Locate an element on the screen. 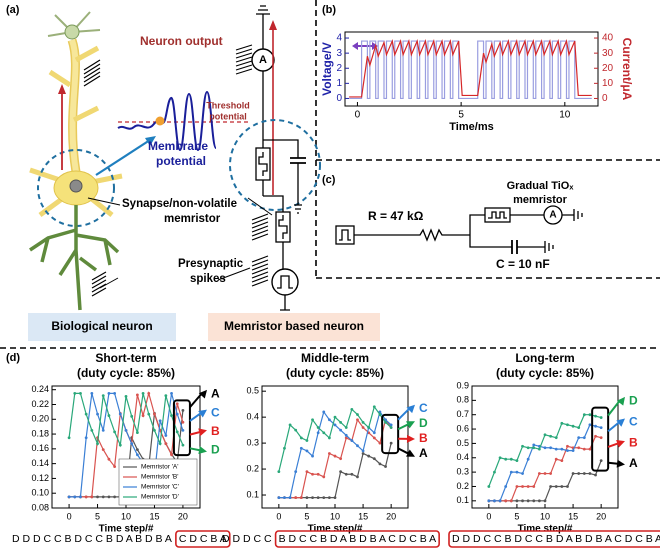  memristor-label: memristor is located at coordinates (540, 200).